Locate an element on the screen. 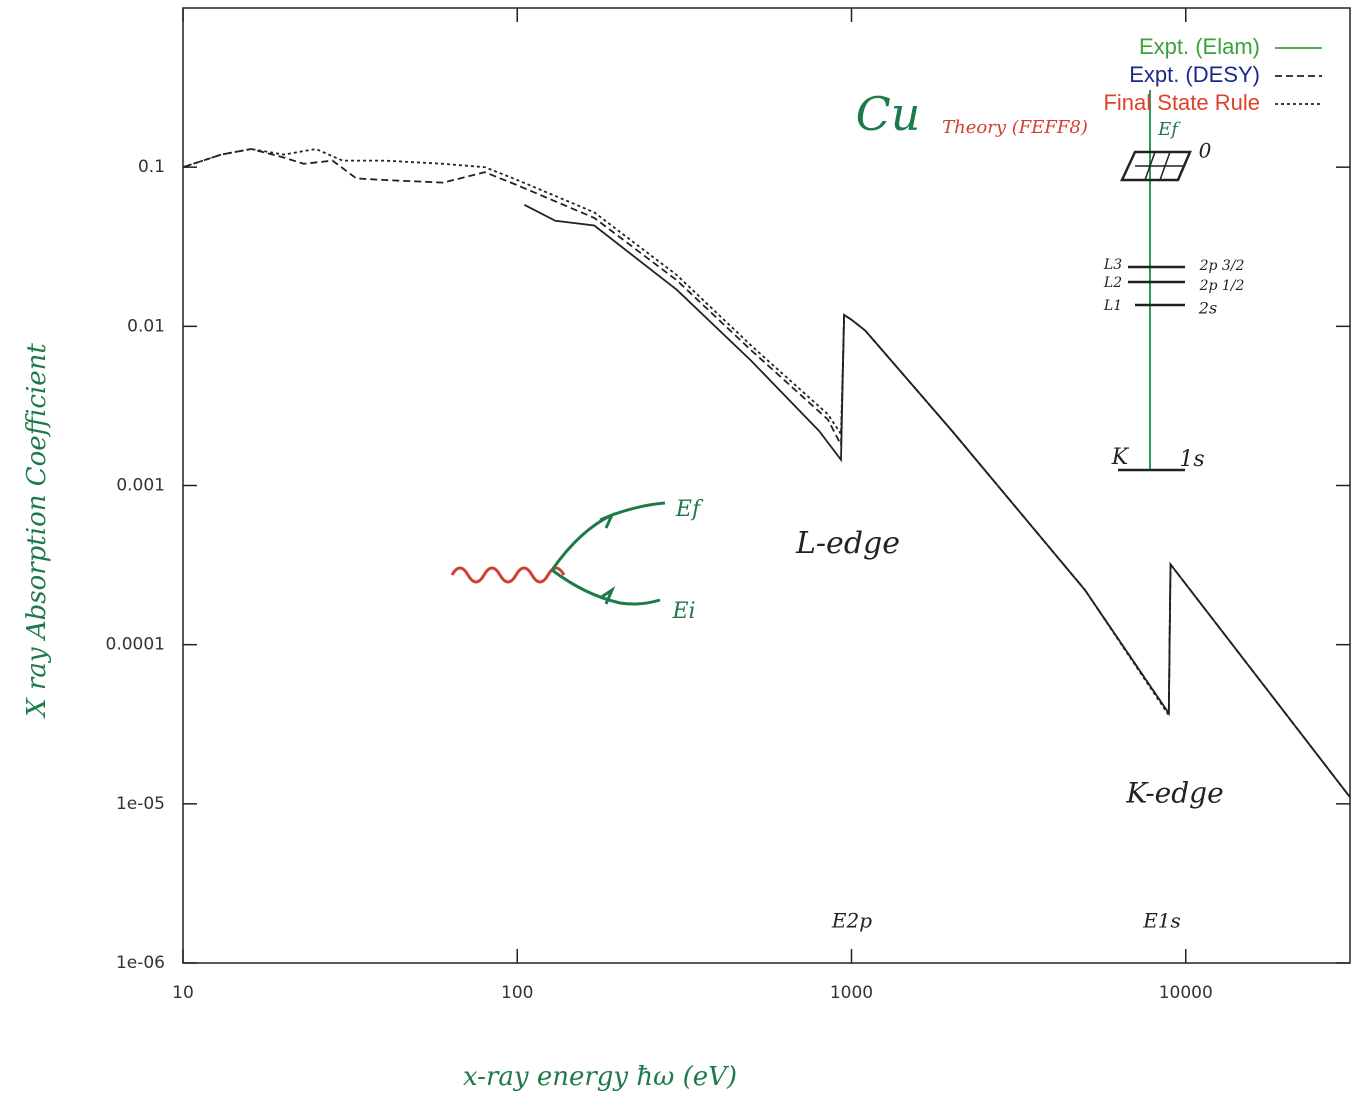  annotation: Theory (FEFF8) is located at coordinates (1015, 127).